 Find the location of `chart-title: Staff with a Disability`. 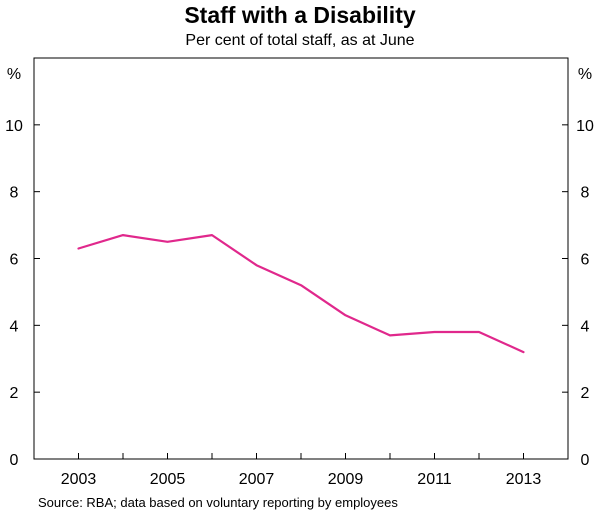

chart-title: Staff with a Disability is located at coordinates (300, 15).